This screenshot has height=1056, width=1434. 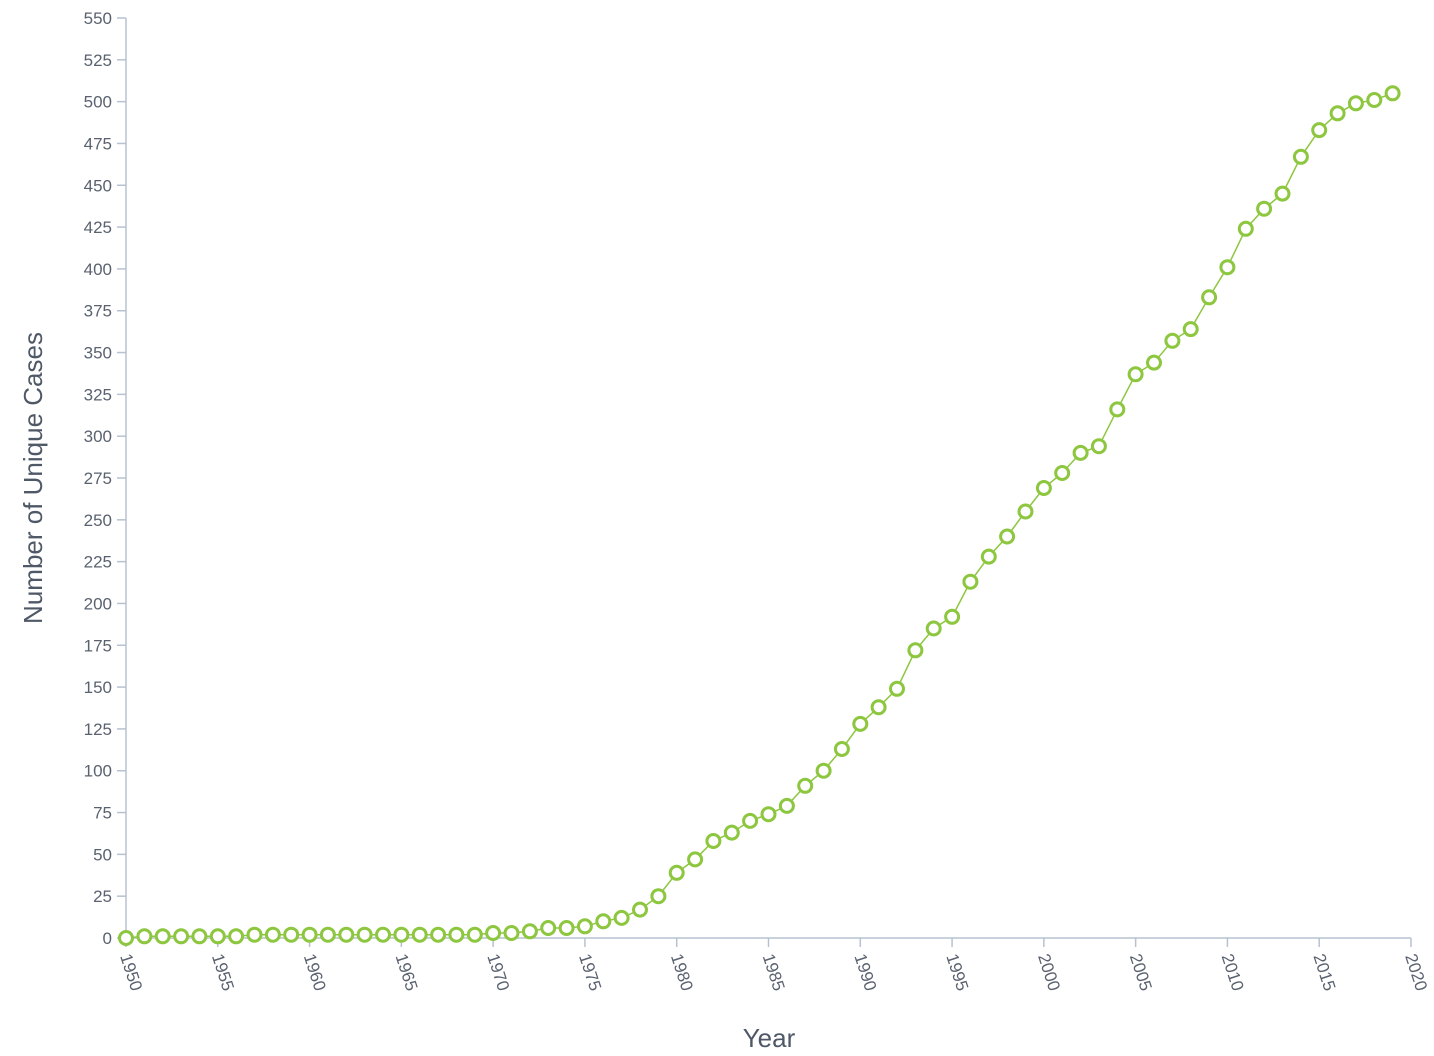 I want to click on x-tick-label: 2015, so click(x=1324, y=972).